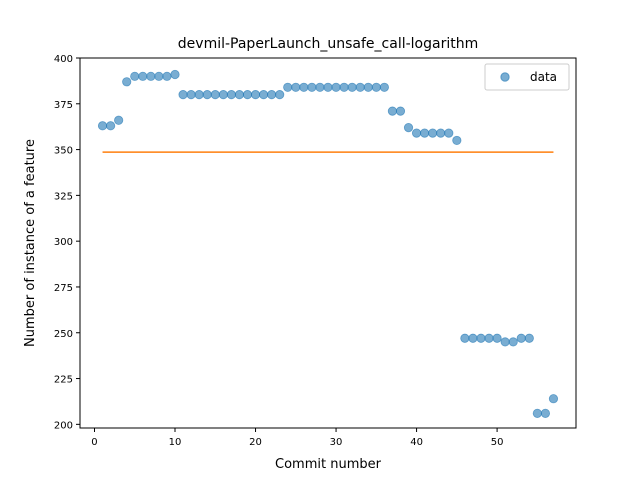 Image resolution: width=640 pixels, height=480 pixels. I want to click on legend-label: data, so click(543, 77).